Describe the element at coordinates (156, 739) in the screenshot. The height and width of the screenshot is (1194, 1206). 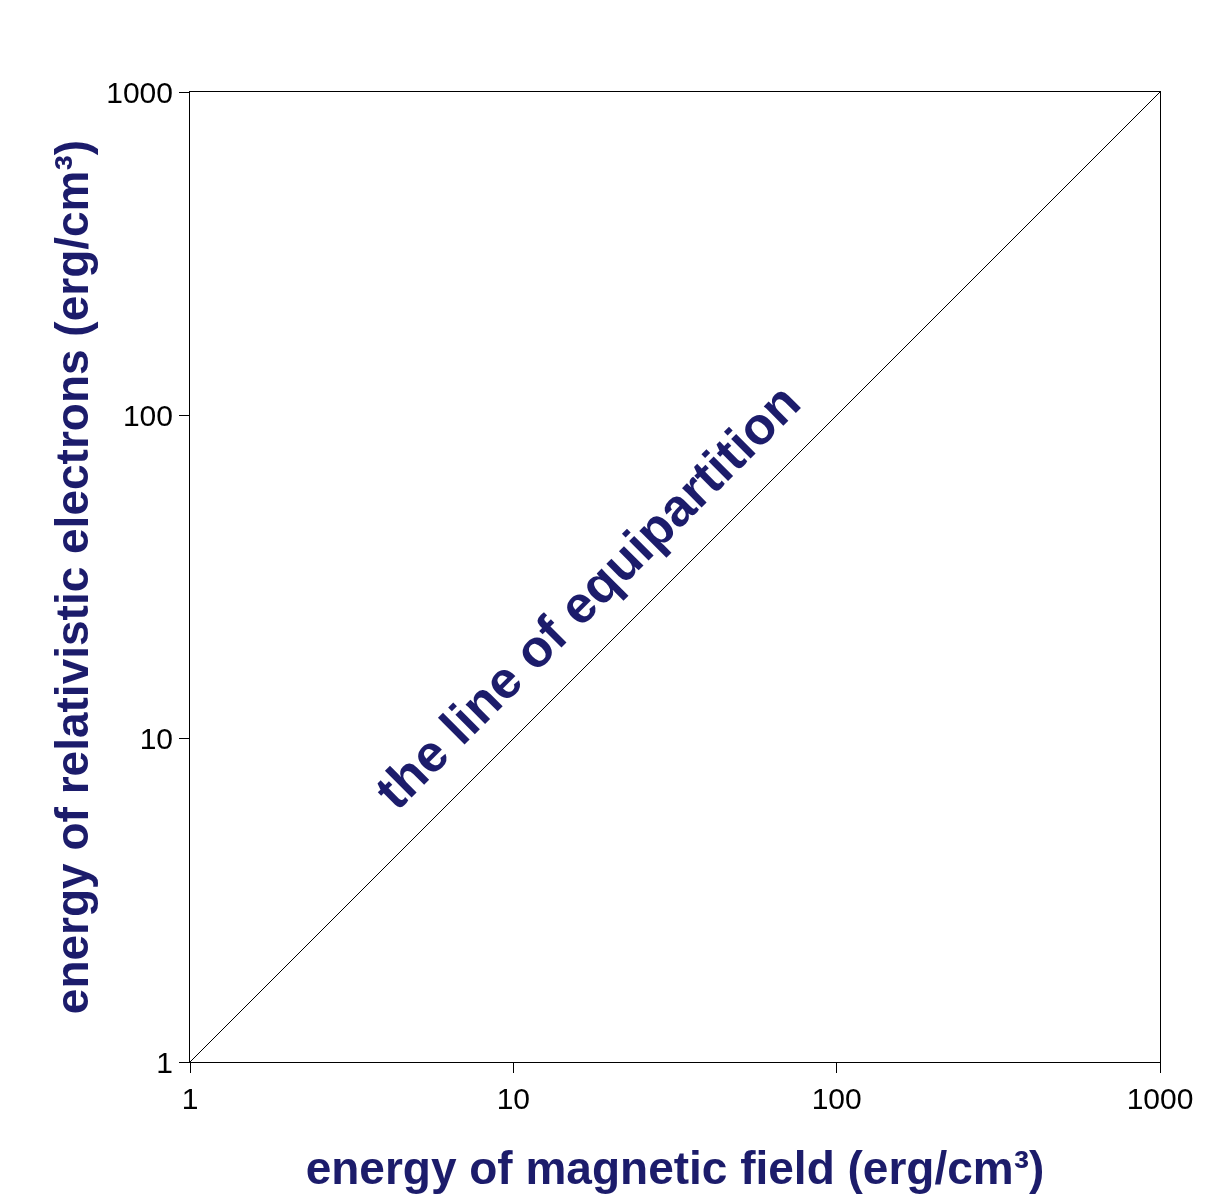
I see `y-tick-label: 10` at that location.